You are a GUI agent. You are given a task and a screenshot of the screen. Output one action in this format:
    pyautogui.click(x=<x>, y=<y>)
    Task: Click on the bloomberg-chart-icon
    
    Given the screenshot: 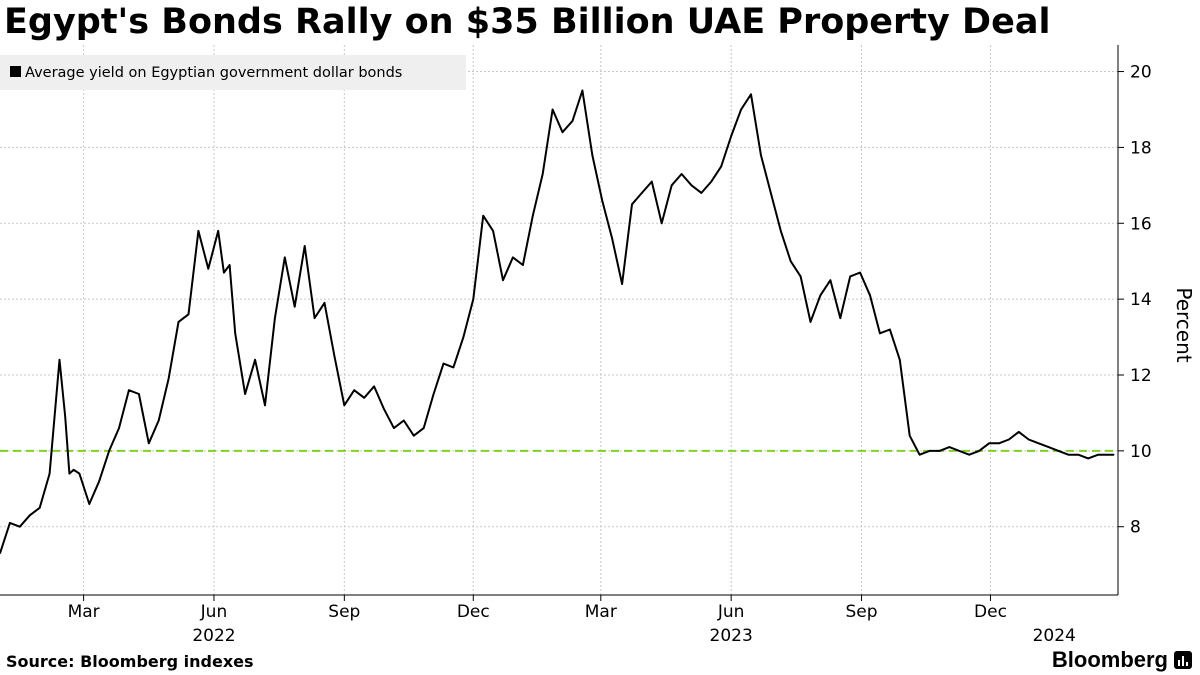 What is the action you would take?
    pyautogui.click(x=1183, y=660)
    